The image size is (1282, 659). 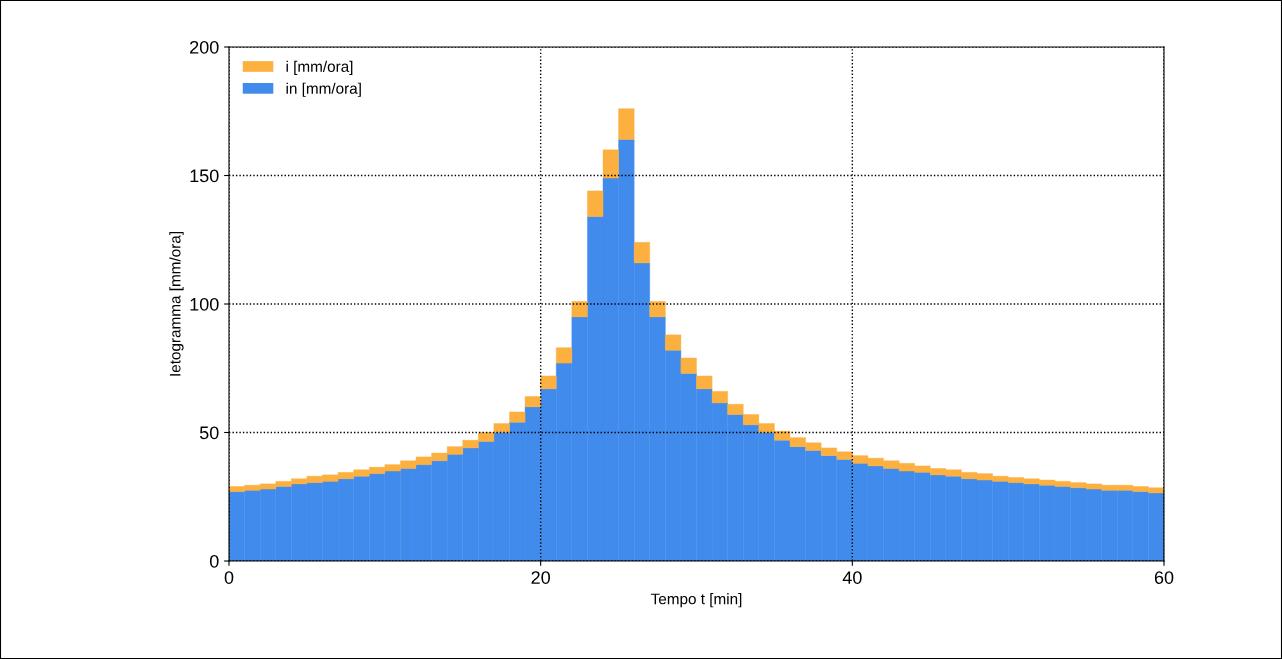 I want to click on x-tick-label: 40, so click(x=852, y=577).